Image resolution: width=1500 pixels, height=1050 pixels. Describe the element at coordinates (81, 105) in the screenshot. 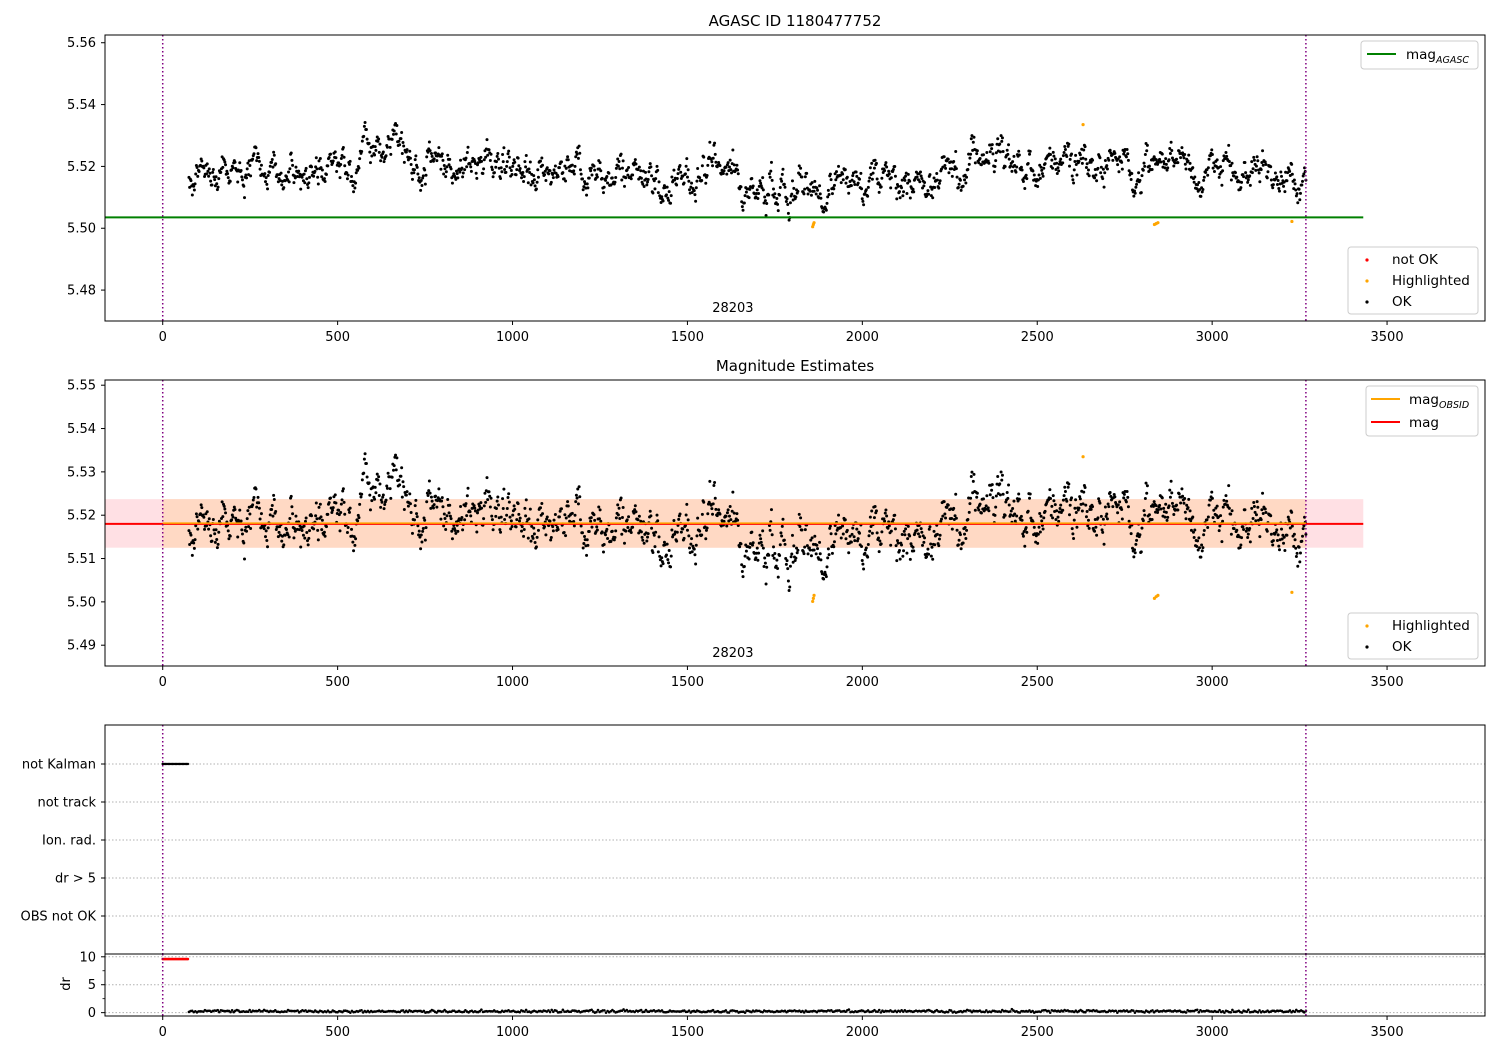

I see `y-tick-label: 5.54` at that location.